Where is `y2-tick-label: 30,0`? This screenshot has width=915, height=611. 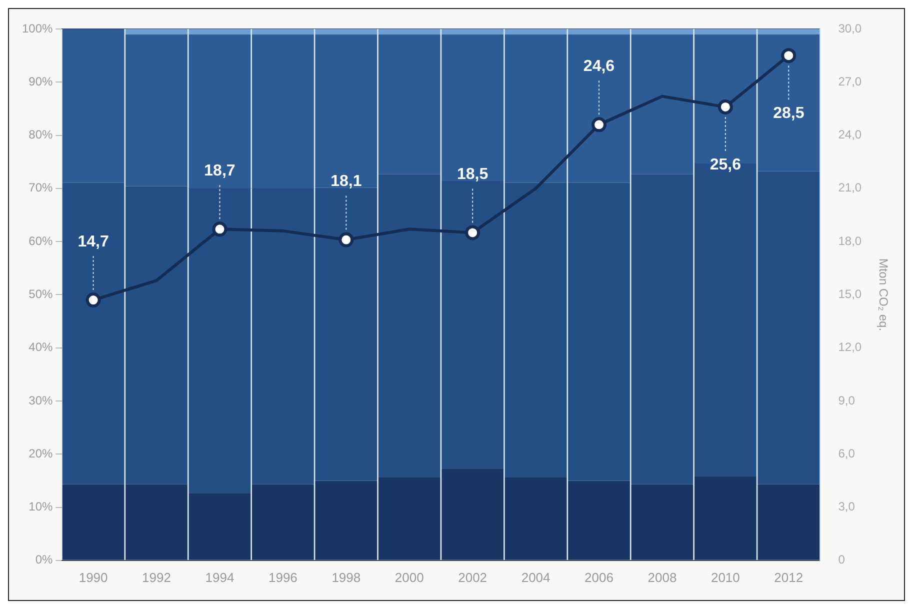
y2-tick-label: 30,0 is located at coordinates (850, 28).